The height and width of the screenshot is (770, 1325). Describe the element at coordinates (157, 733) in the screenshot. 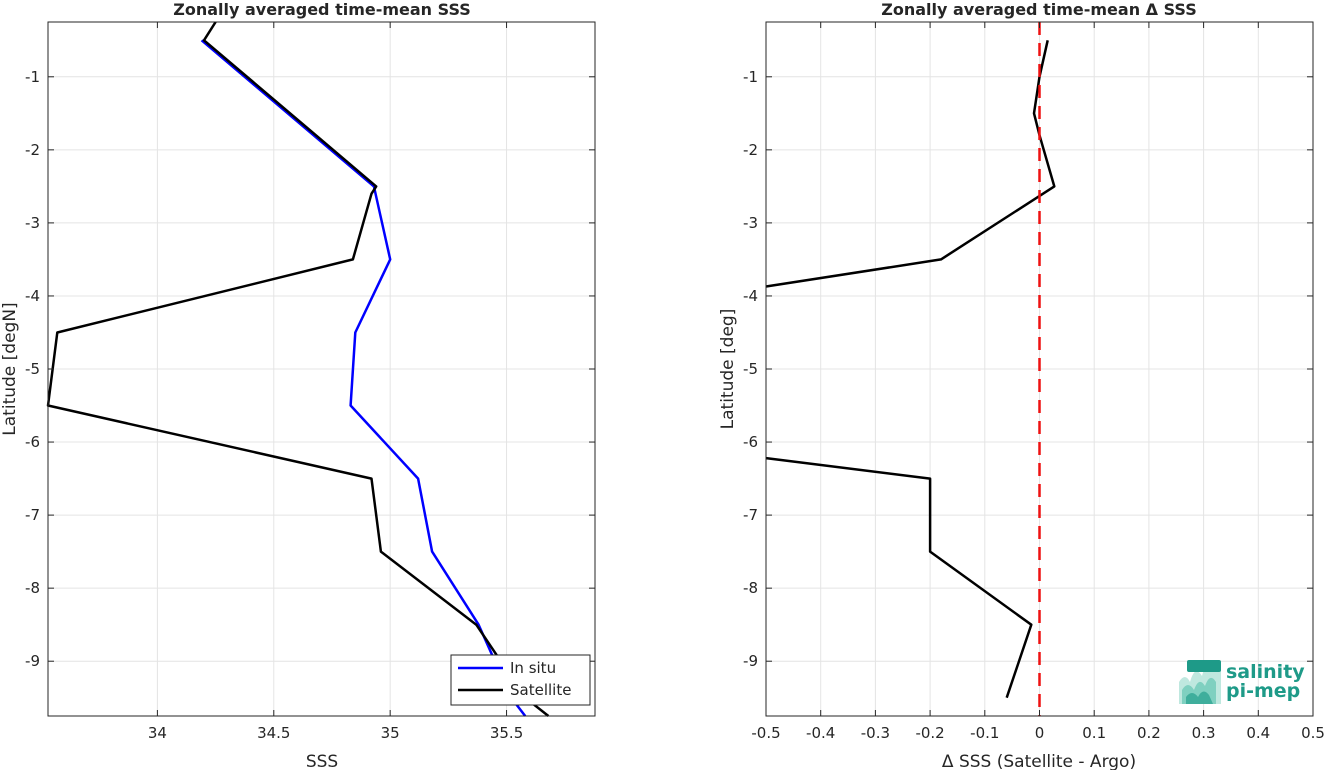

I see `left-x-tick-label: 34` at that location.